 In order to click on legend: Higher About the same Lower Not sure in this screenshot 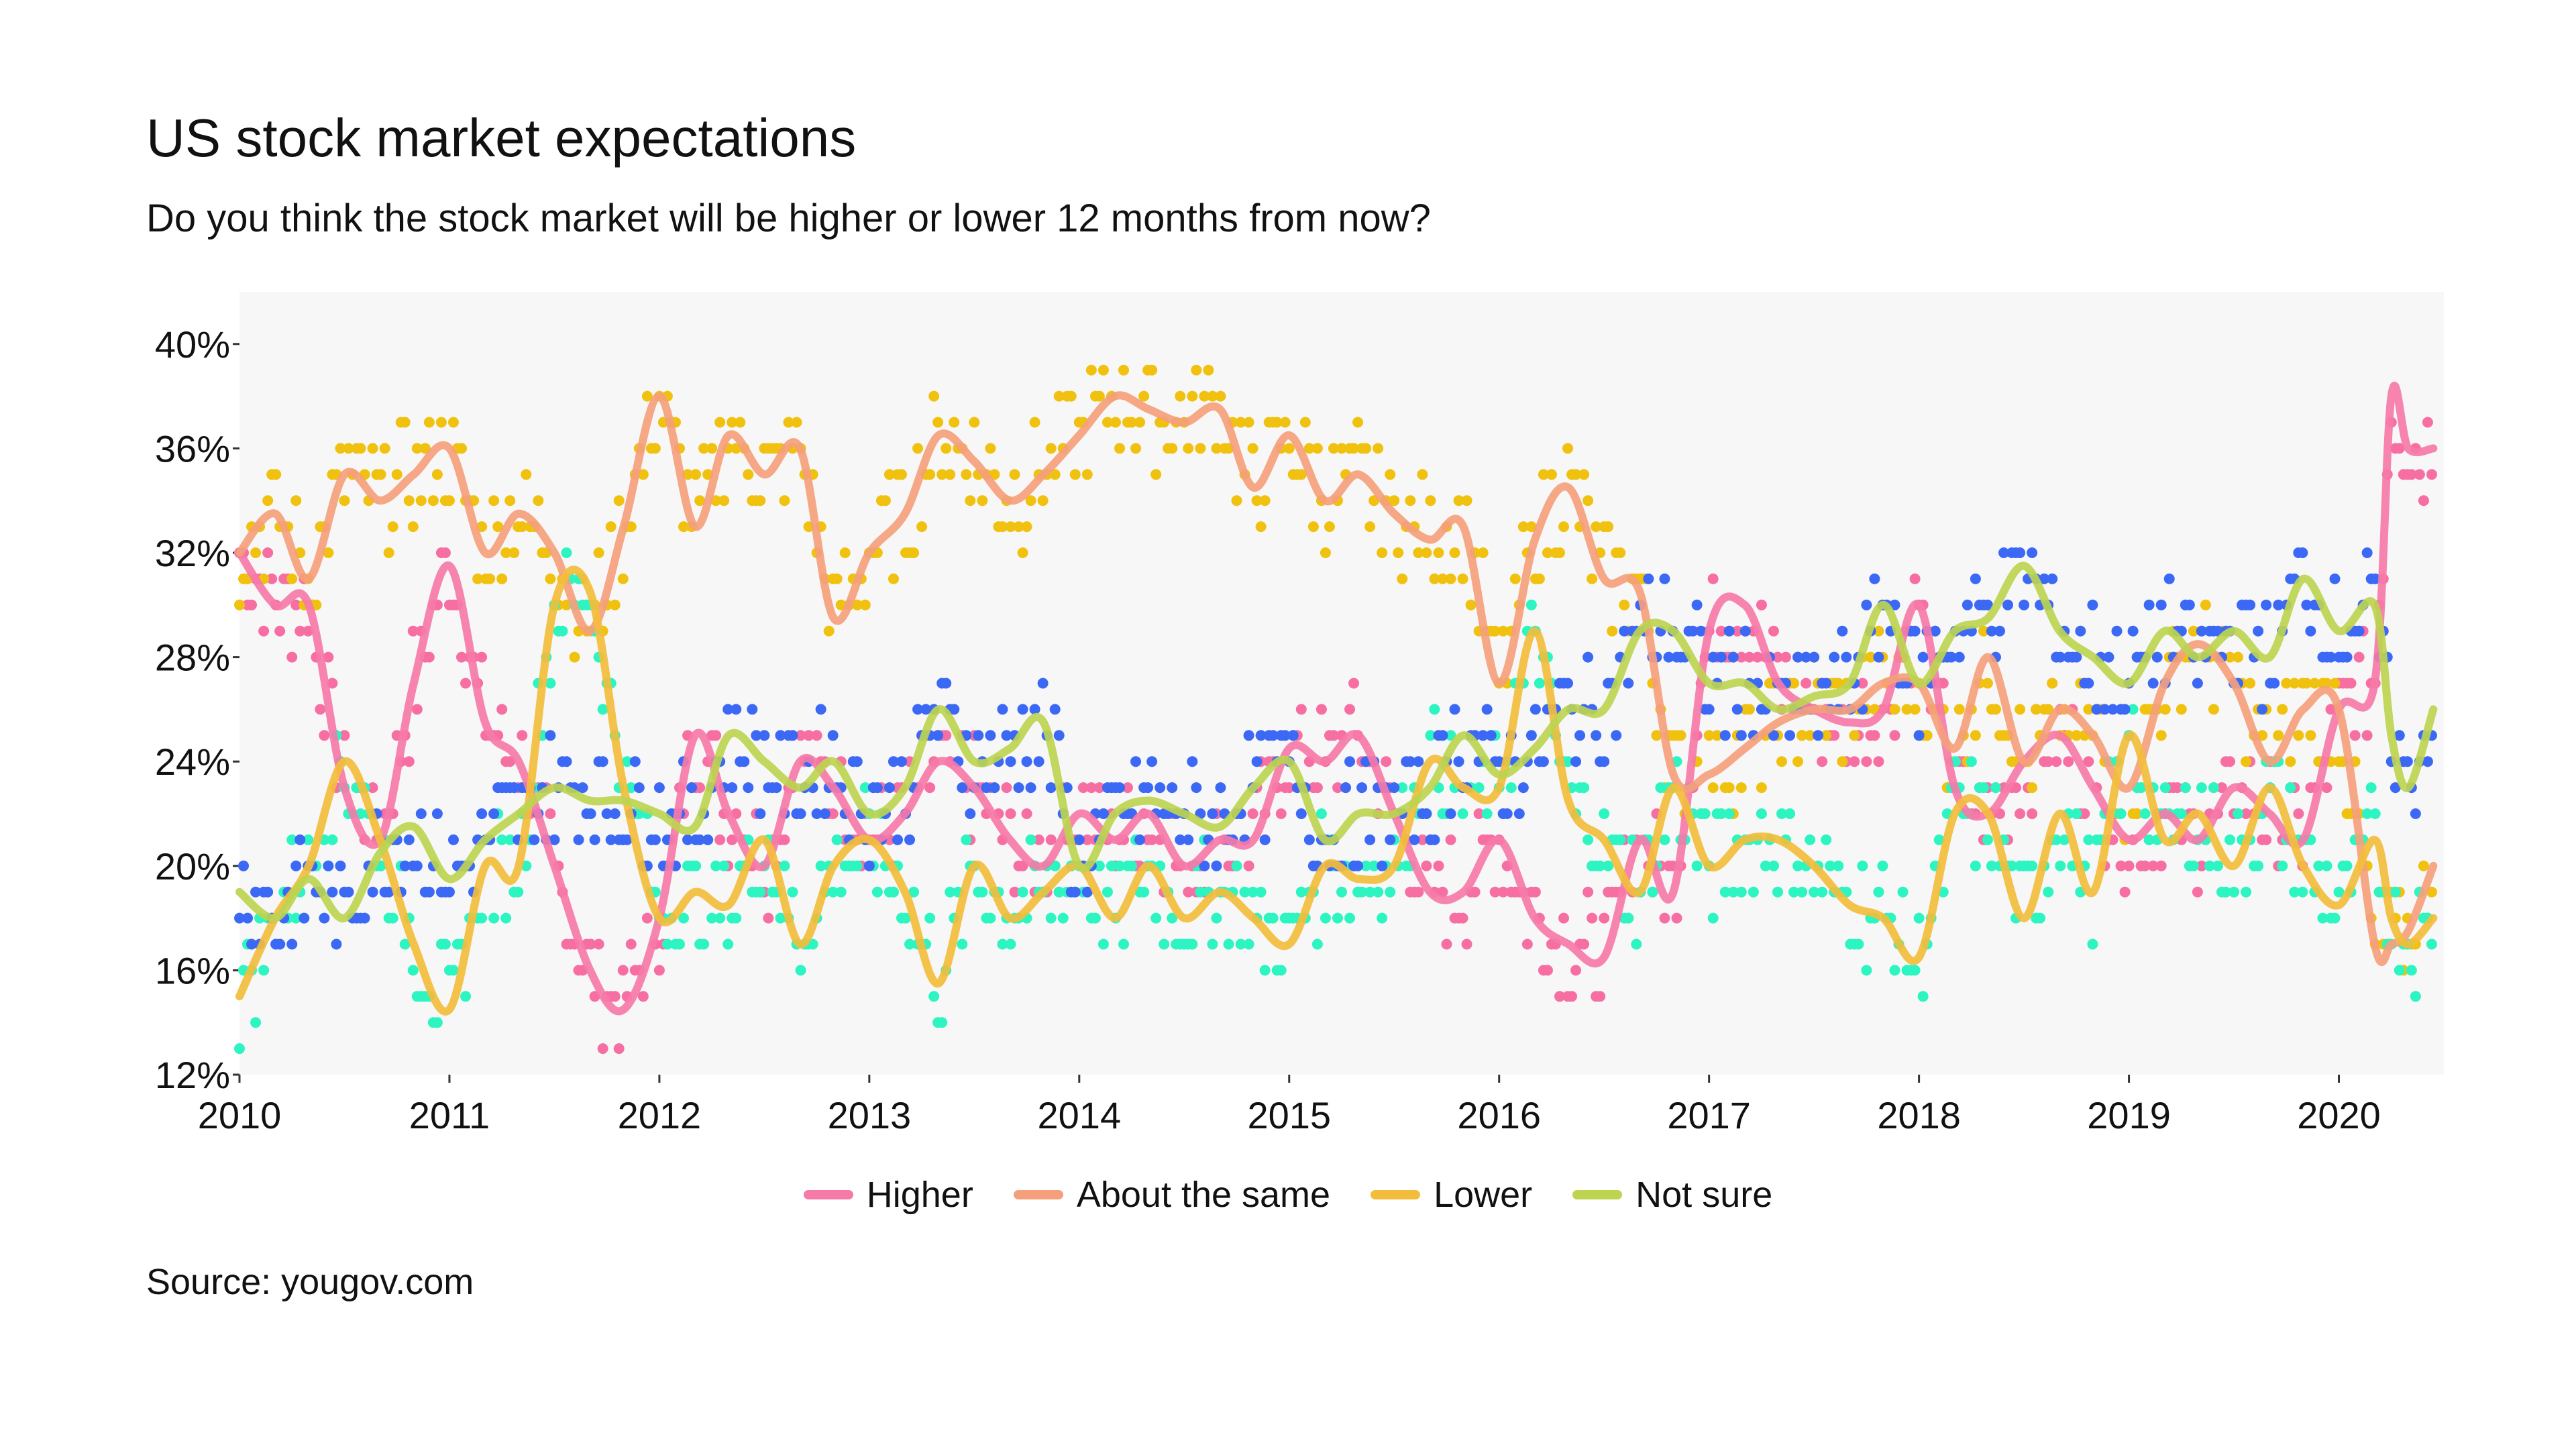, I will do `click(1288, 1195)`.